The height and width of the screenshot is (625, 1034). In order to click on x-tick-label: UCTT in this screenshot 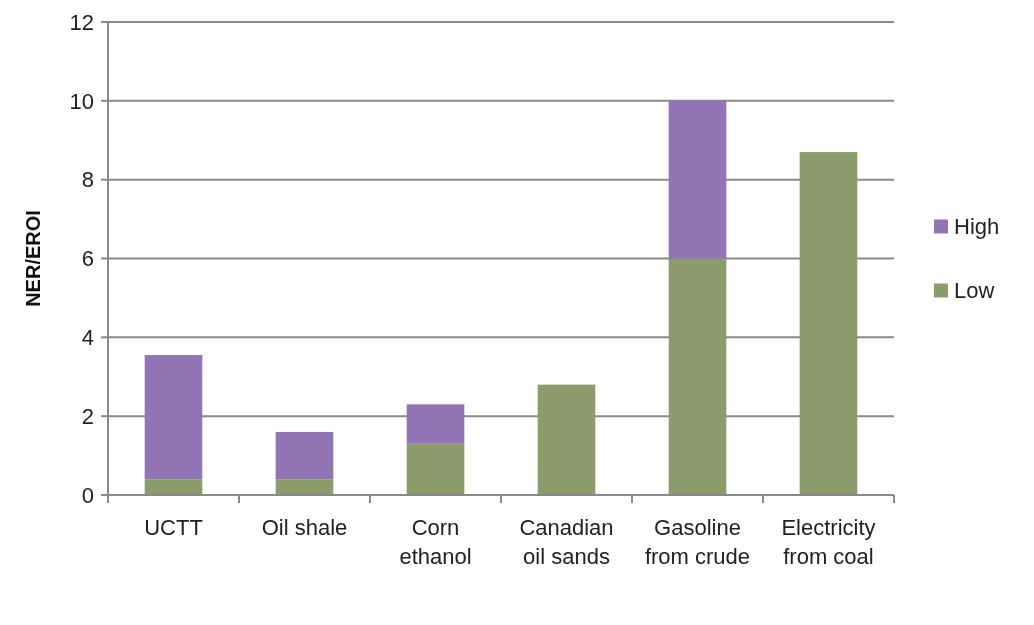, I will do `click(173, 527)`.